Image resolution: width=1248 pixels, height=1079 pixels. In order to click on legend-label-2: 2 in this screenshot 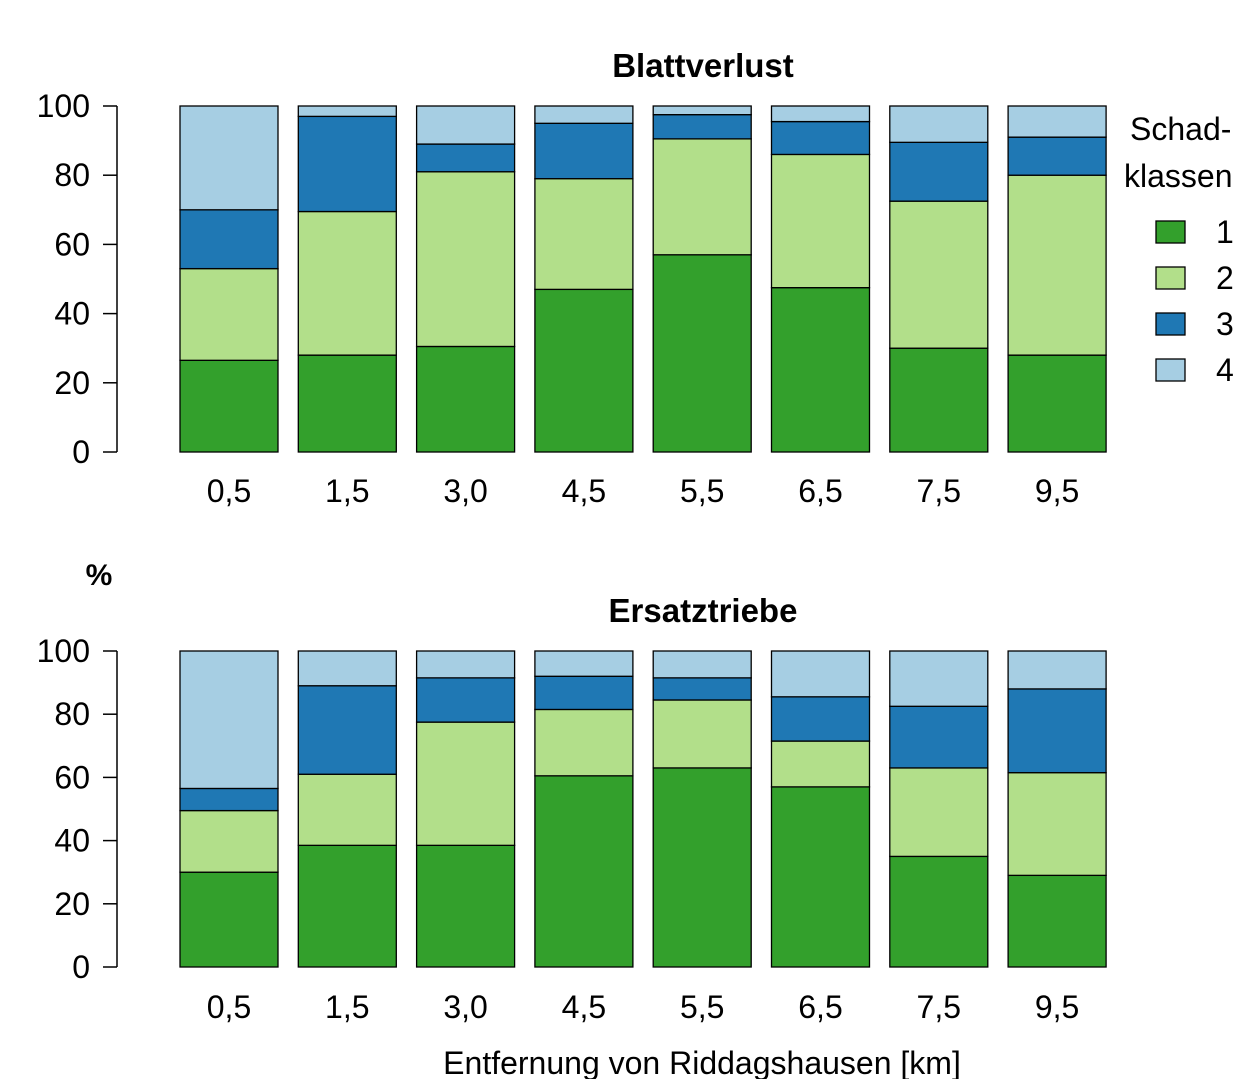, I will do `click(1225, 278)`.